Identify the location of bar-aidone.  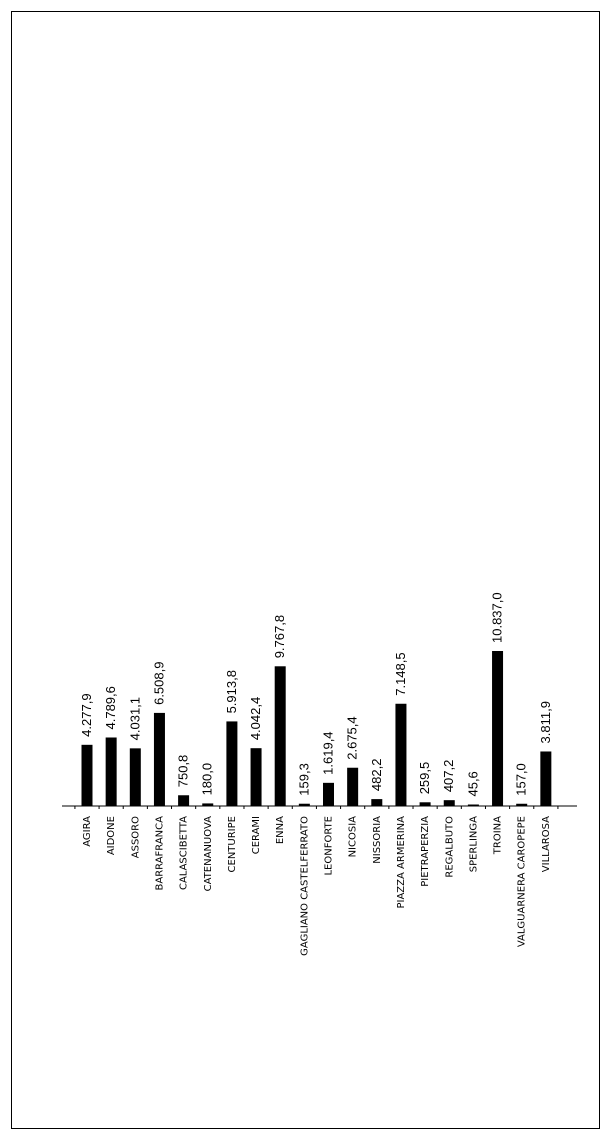
(111, 771).